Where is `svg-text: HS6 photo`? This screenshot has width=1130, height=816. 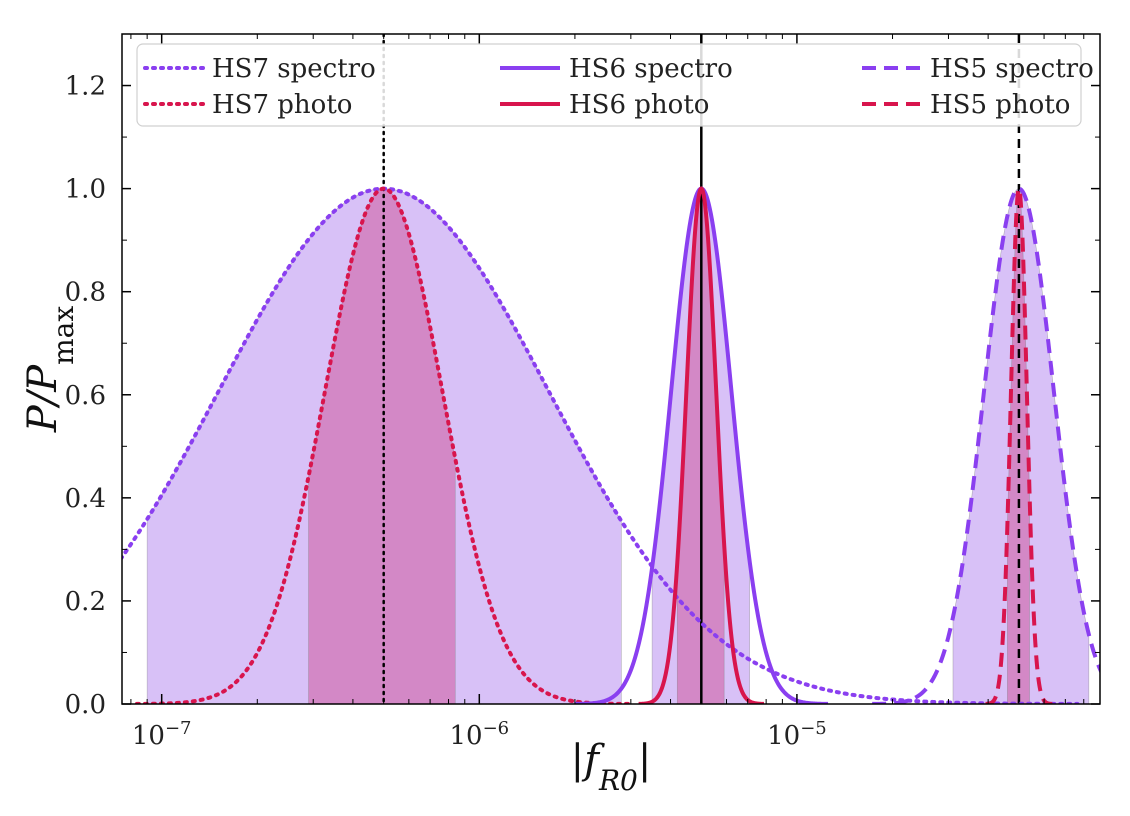
svg-text: HS6 photo is located at coordinates (639, 105).